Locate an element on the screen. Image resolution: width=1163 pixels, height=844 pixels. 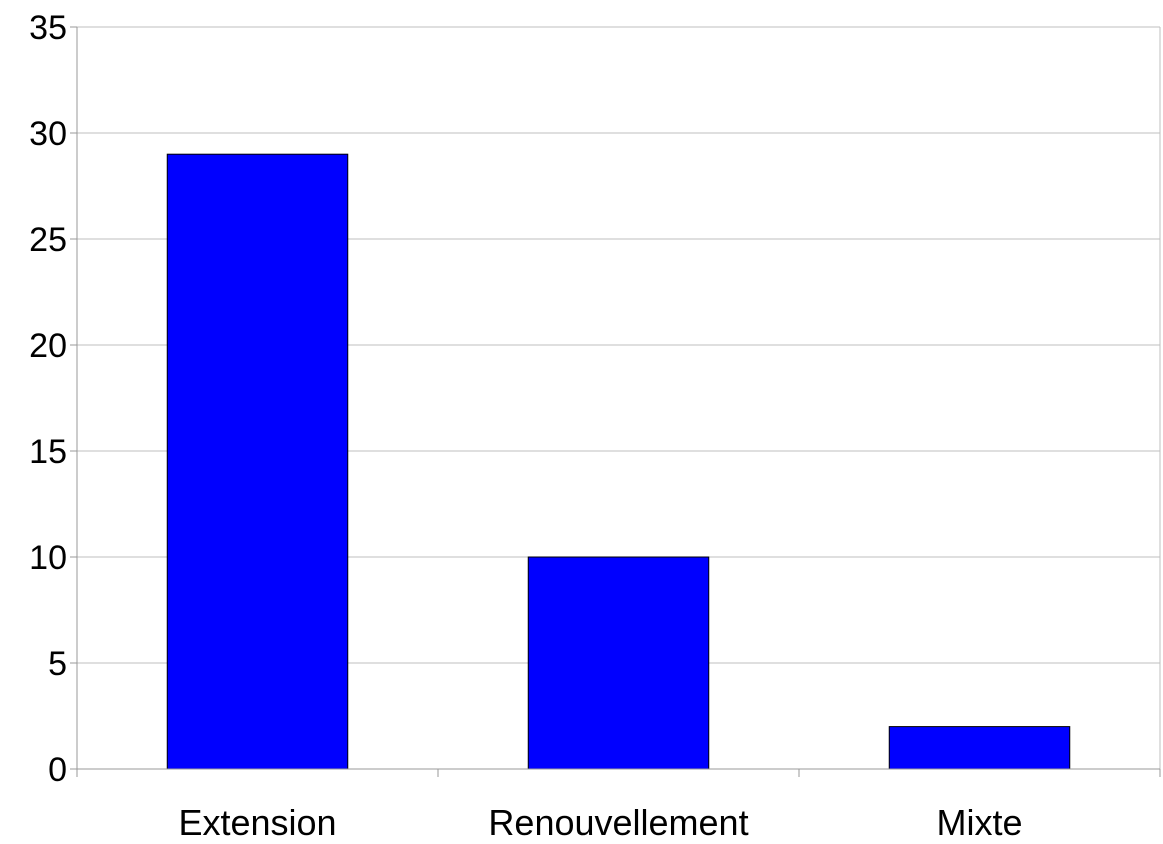
y-tick-label: 5 is located at coordinates (57, 664).